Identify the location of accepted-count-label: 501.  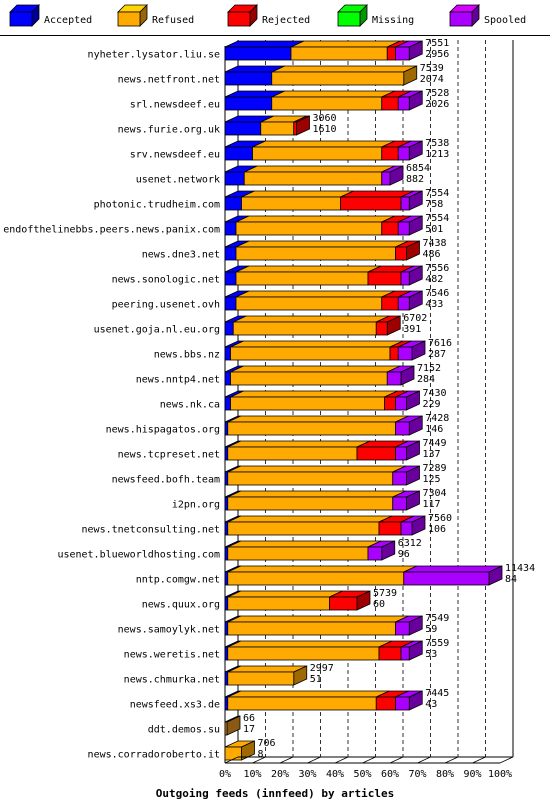
(434, 229).